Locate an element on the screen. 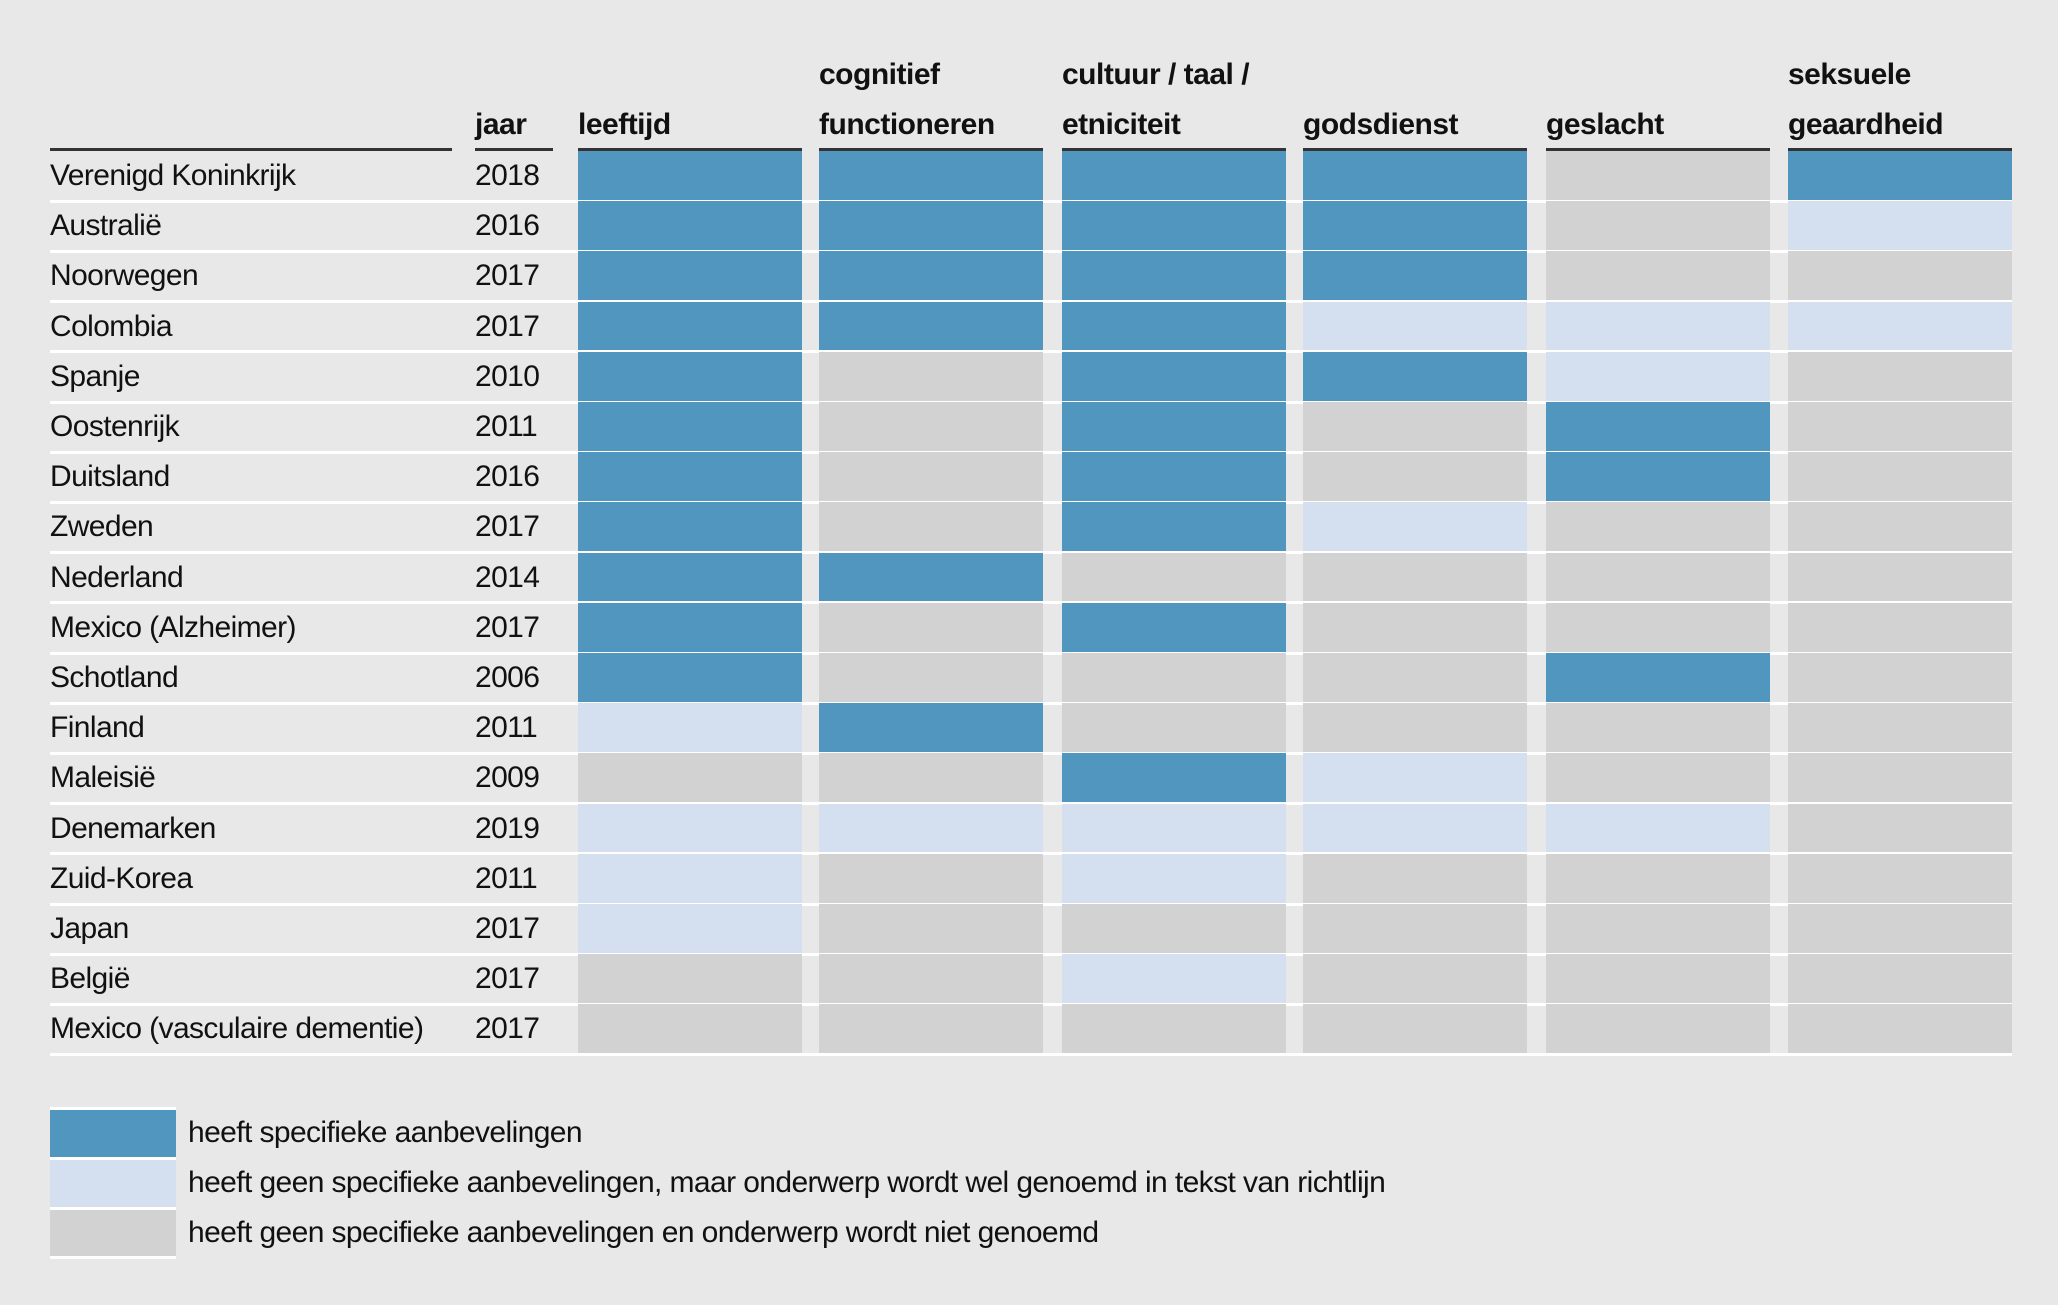 This screenshot has width=2058, height=1305. country-label: Denemarken is located at coordinates (133, 828).